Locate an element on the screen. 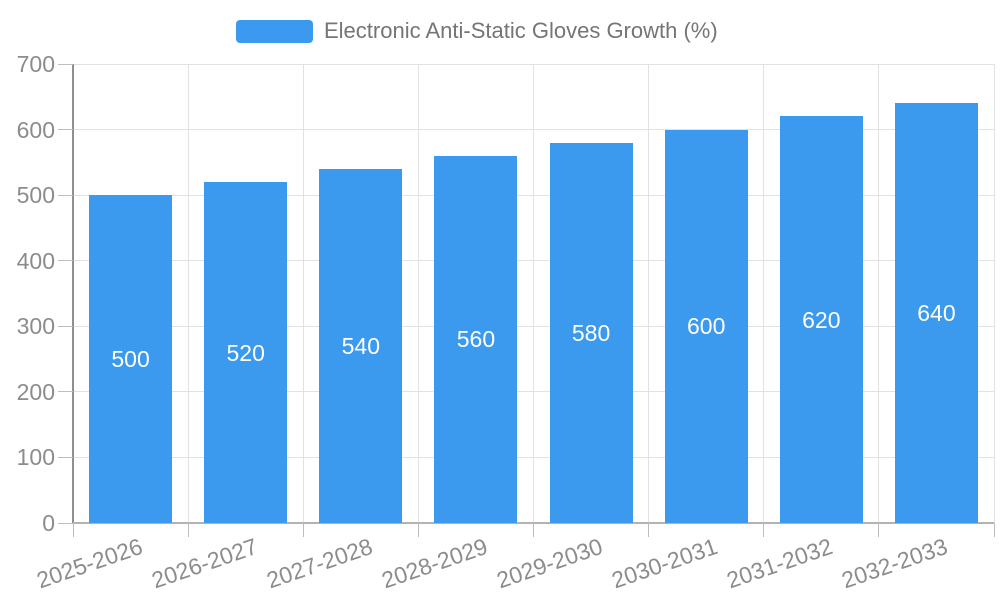  x-axis-label: 2032-2033 is located at coordinates (895, 563).